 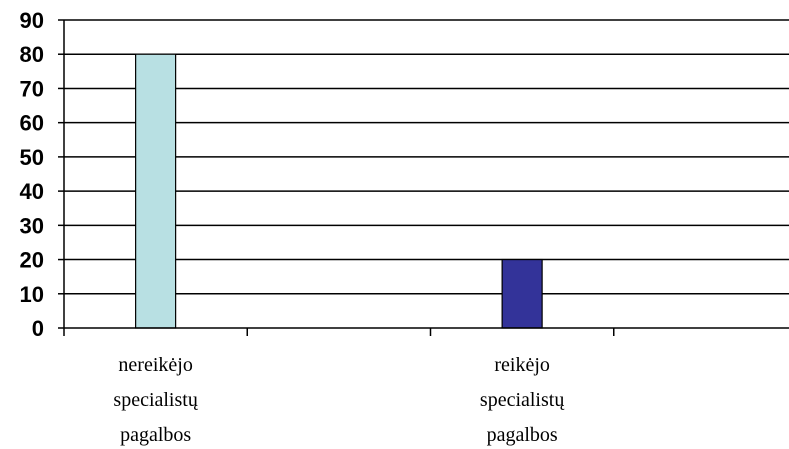 What do you see at coordinates (32, 225) in the screenshot?
I see `y-tick-label: 30` at bounding box center [32, 225].